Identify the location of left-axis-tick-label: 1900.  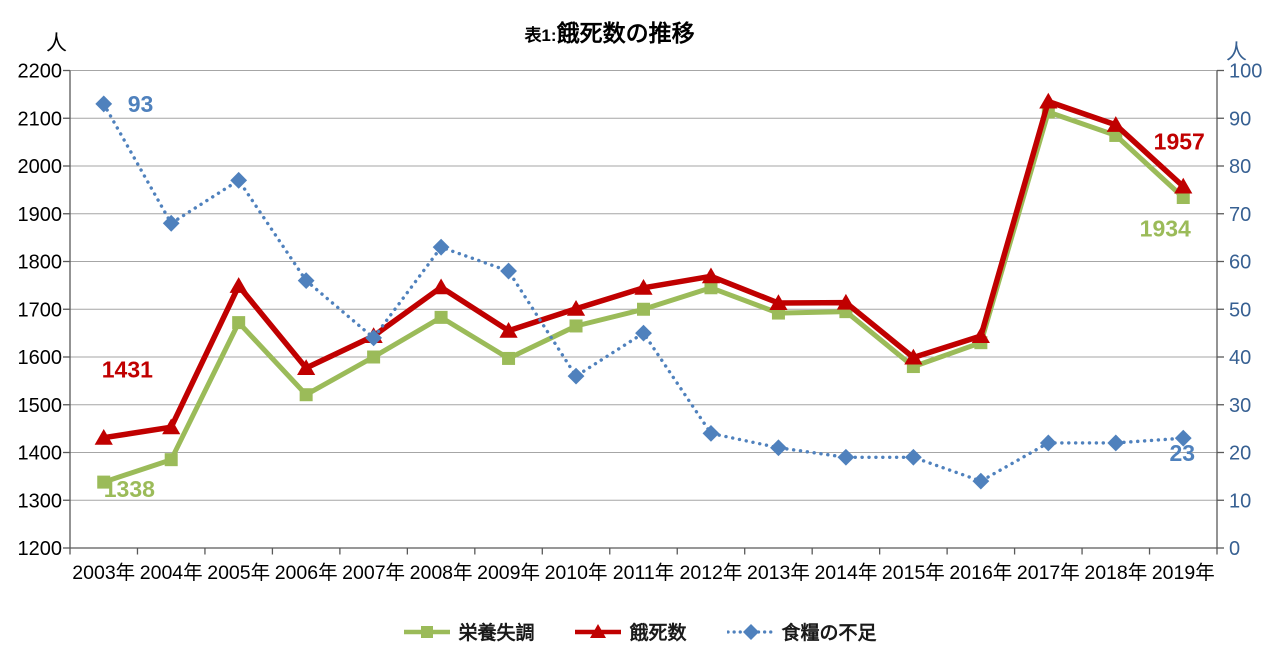
(40, 215).